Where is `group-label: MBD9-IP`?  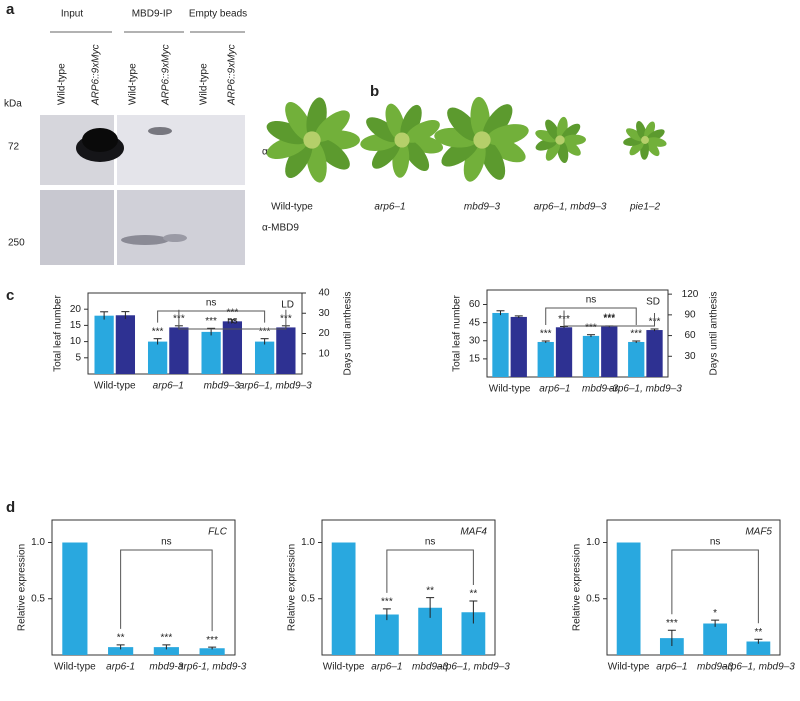 group-label: MBD9-IP is located at coordinates (152, 14).